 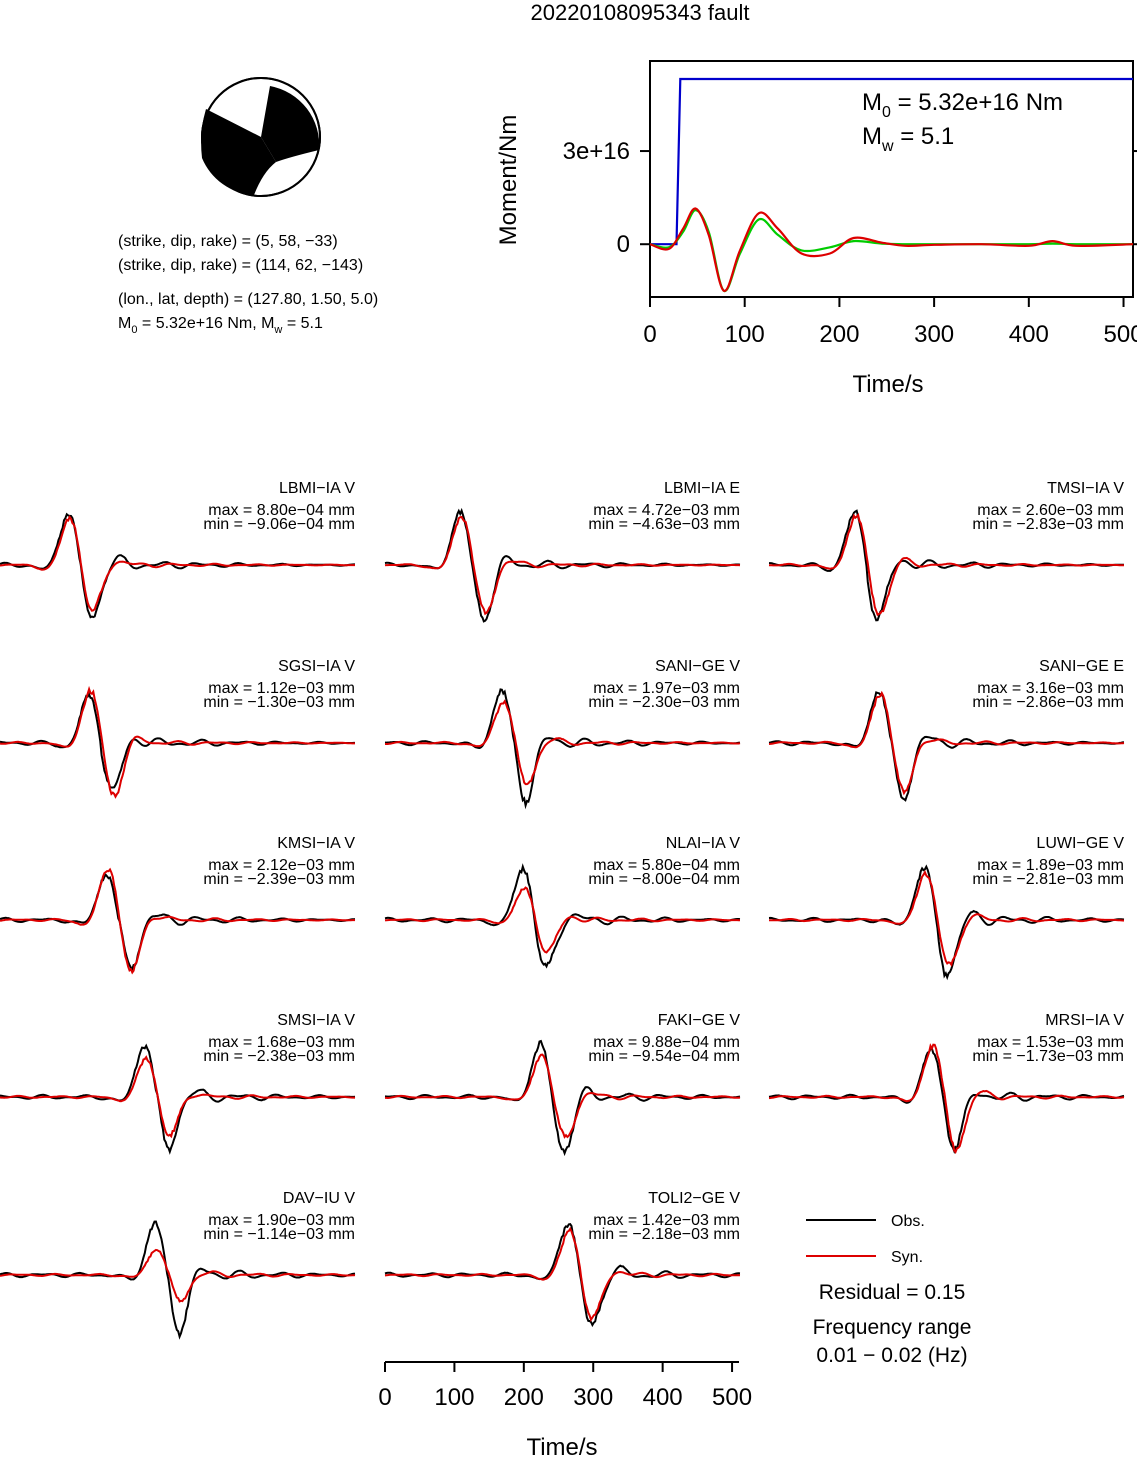 I want to click on max-amplitude-label: max = 2.12e−03 mm, so click(x=281, y=865).